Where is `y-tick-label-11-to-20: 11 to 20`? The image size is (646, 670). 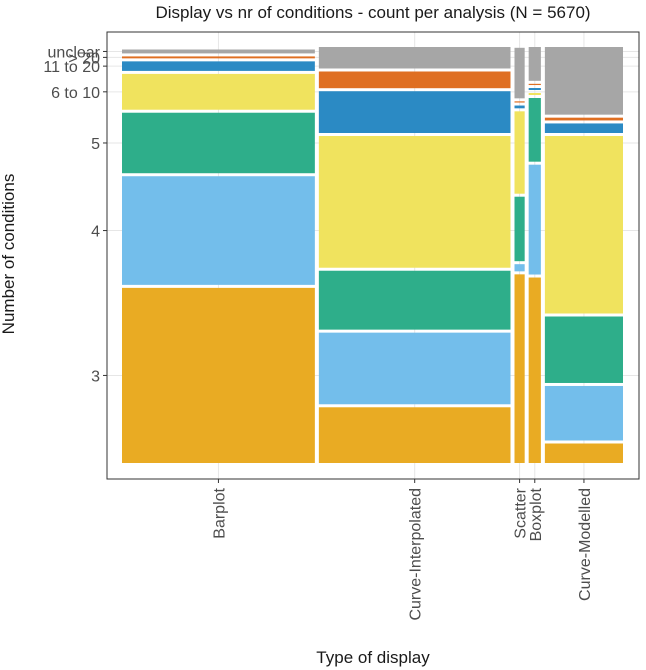 y-tick-label-11-to-20: 11 to 20 is located at coordinates (71, 67).